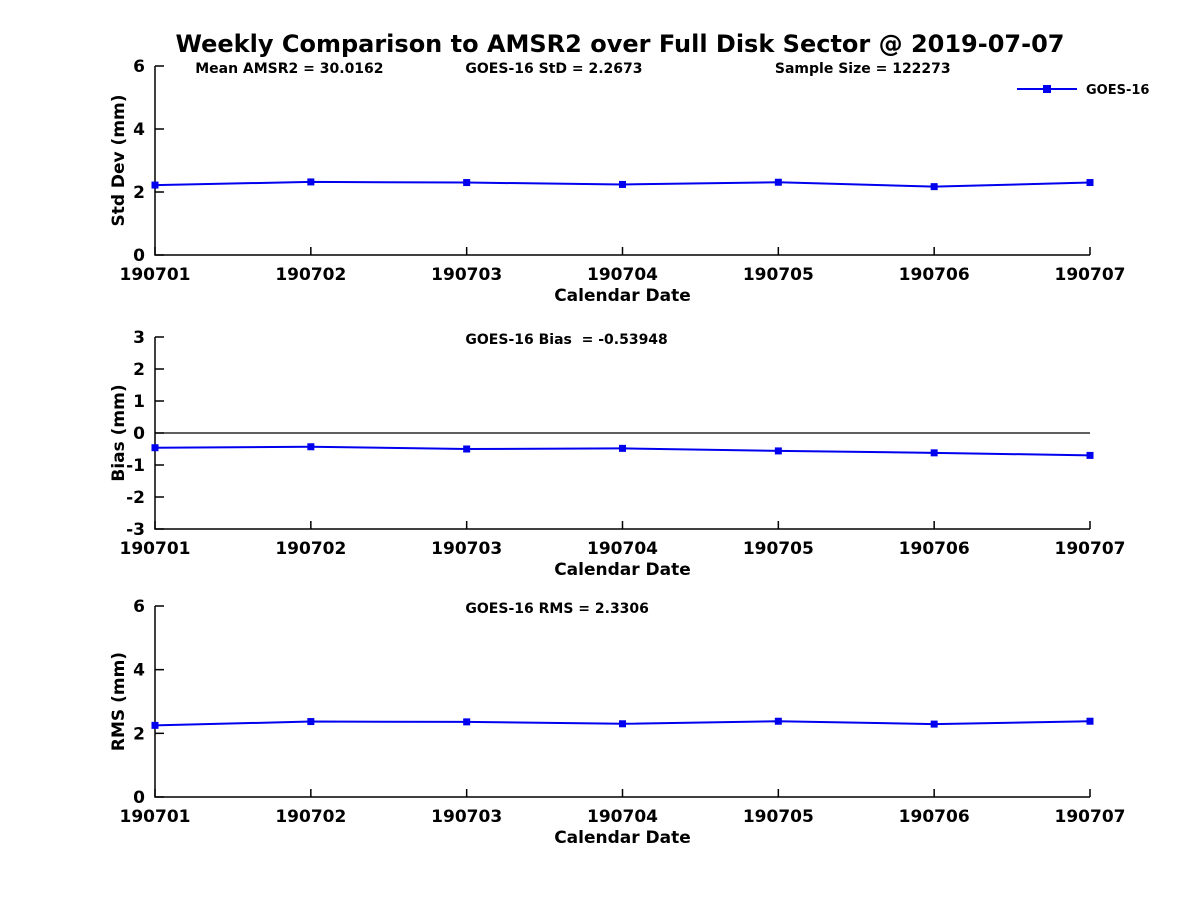 The height and width of the screenshot is (900, 1200). What do you see at coordinates (119, 160) in the screenshot?
I see `y-axis-label: Std Dev (mm)` at bounding box center [119, 160].